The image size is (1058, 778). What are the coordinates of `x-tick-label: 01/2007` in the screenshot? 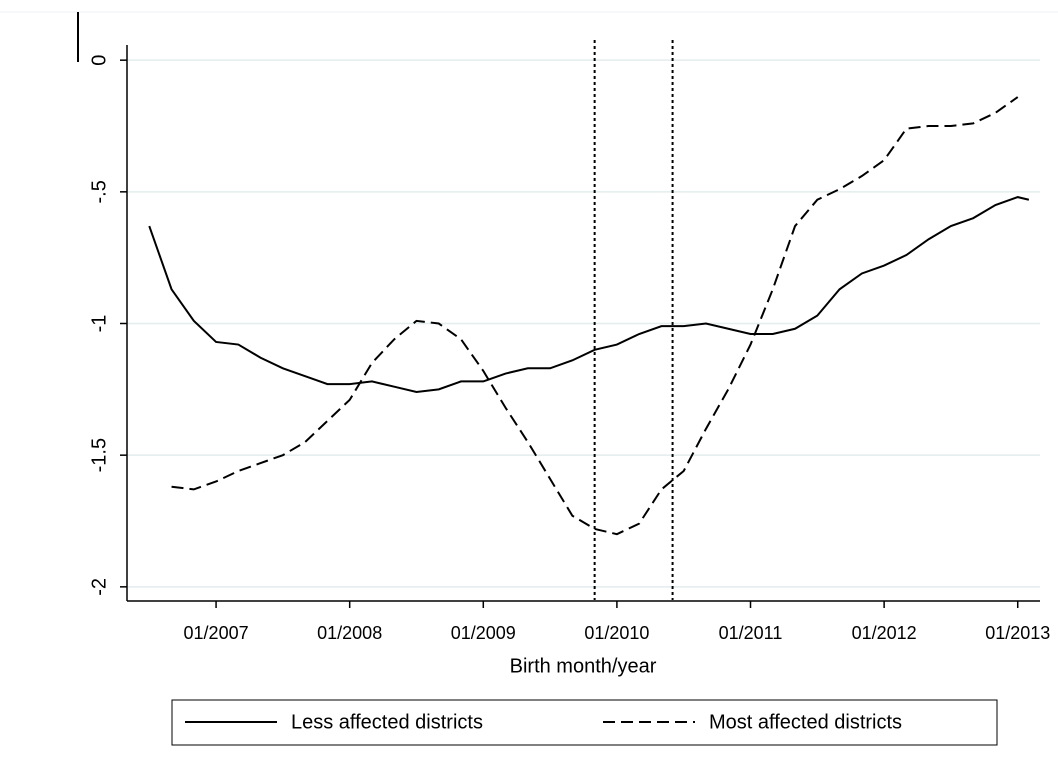 It's located at (216, 633).